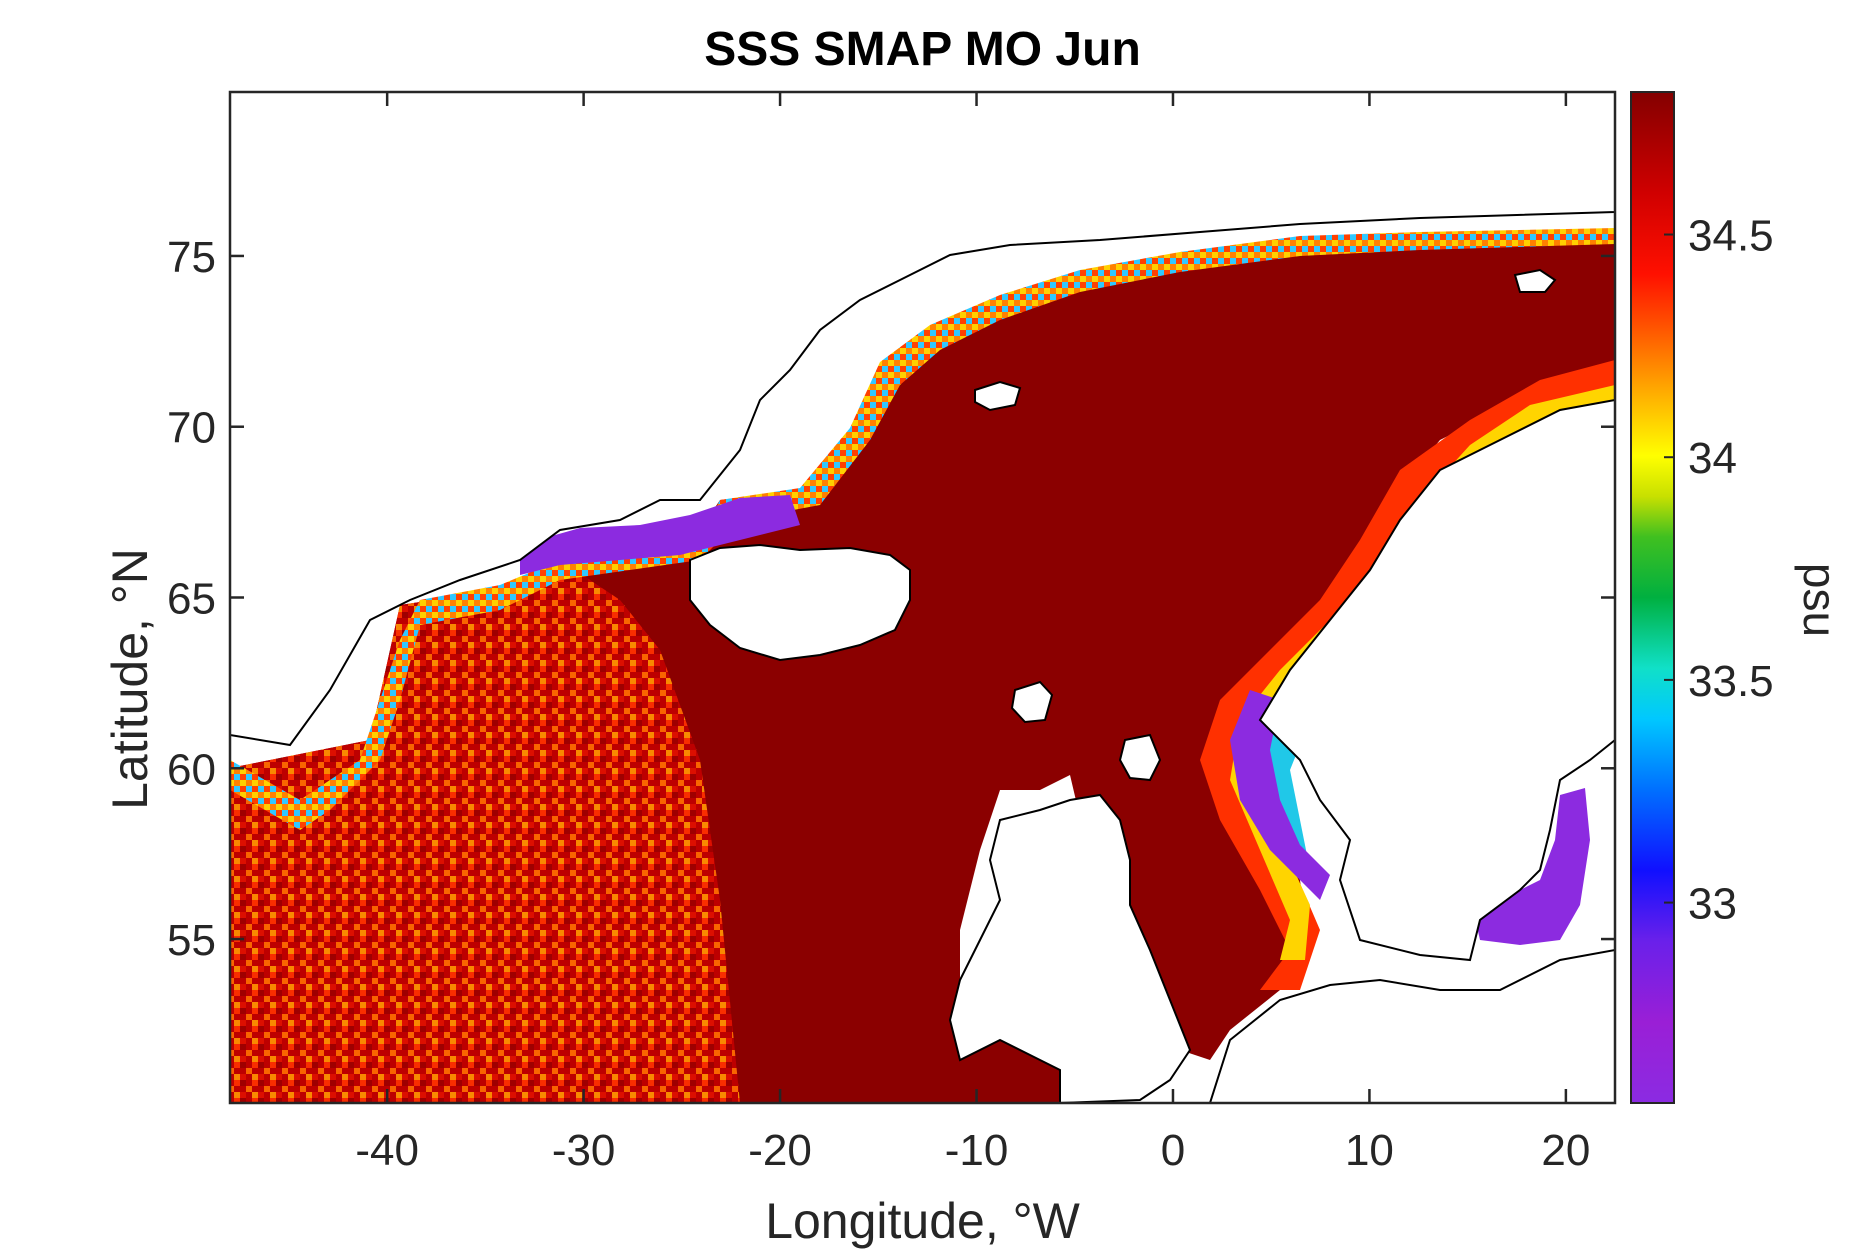 Image resolution: width=1875 pixels, height=1250 pixels. Describe the element at coordinates (1173, 1150) in the screenshot. I see `x-tick-label: 0` at that location.